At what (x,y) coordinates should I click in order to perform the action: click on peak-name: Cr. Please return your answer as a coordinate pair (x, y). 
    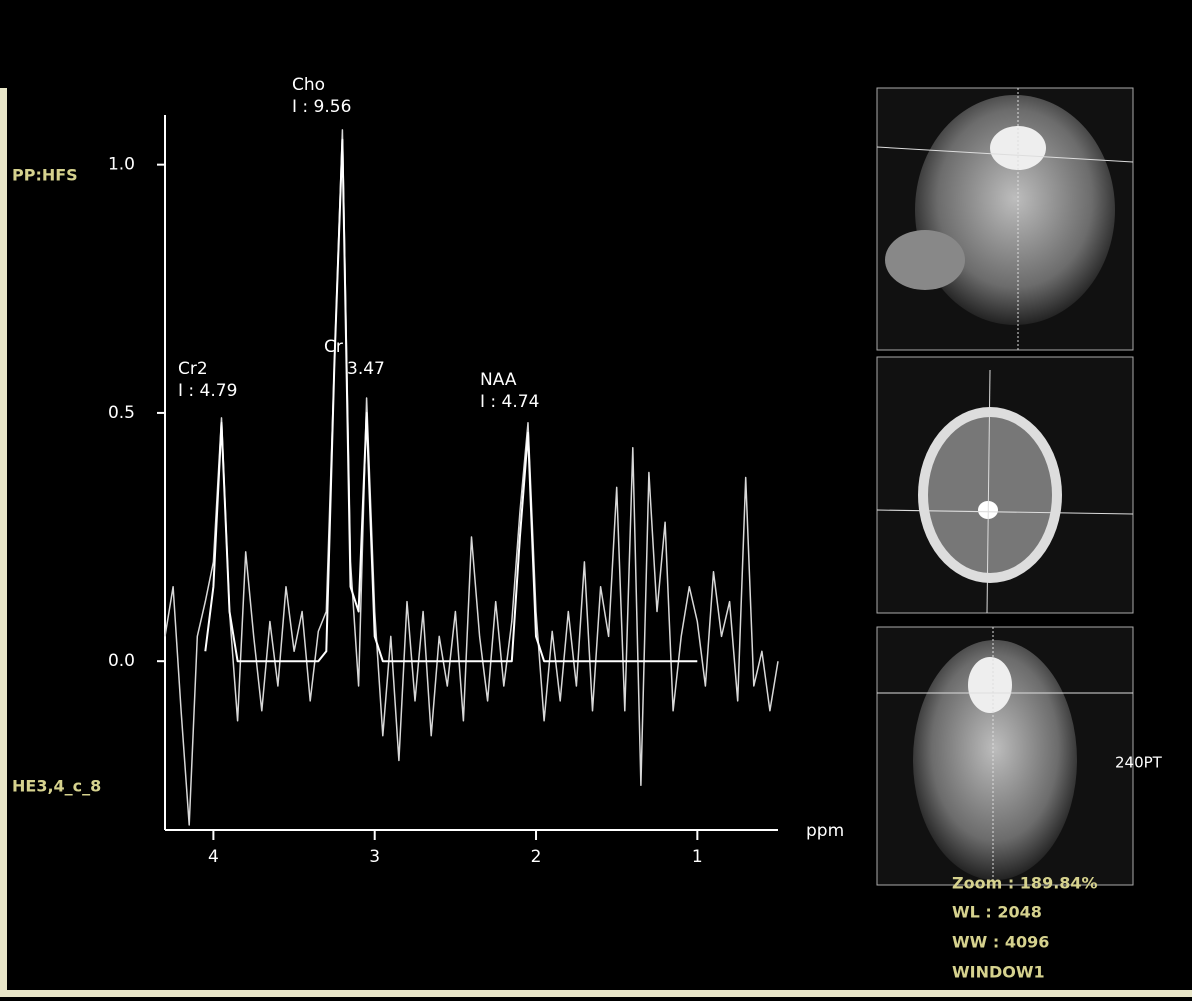
    Looking at the image, I should click on (333, 347).